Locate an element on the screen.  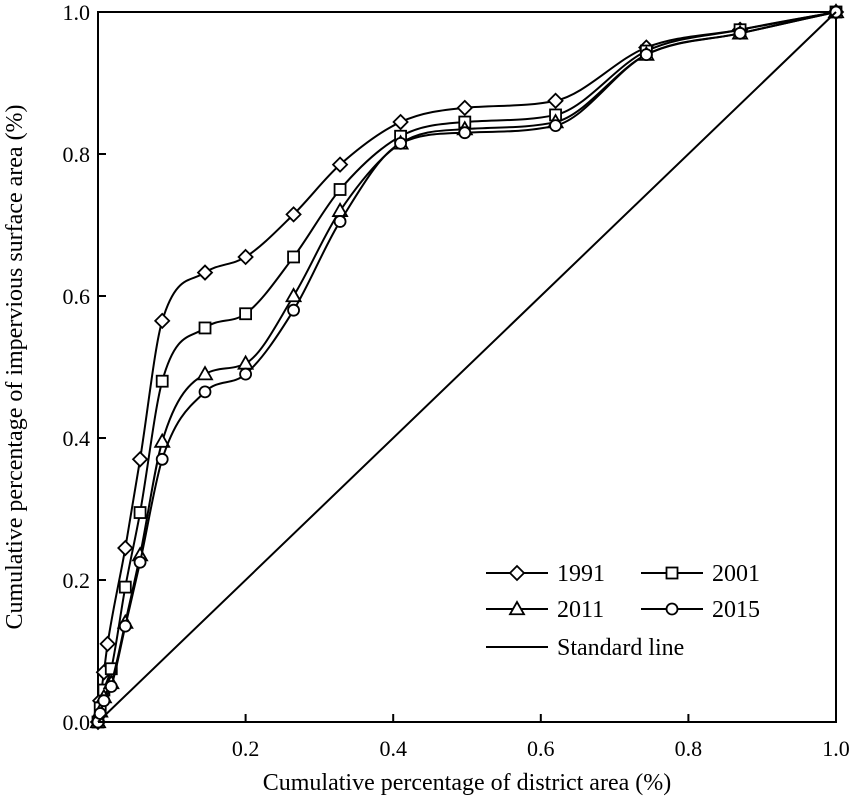
x-tick-label: 0.2 is located at coordinates (246, 748).